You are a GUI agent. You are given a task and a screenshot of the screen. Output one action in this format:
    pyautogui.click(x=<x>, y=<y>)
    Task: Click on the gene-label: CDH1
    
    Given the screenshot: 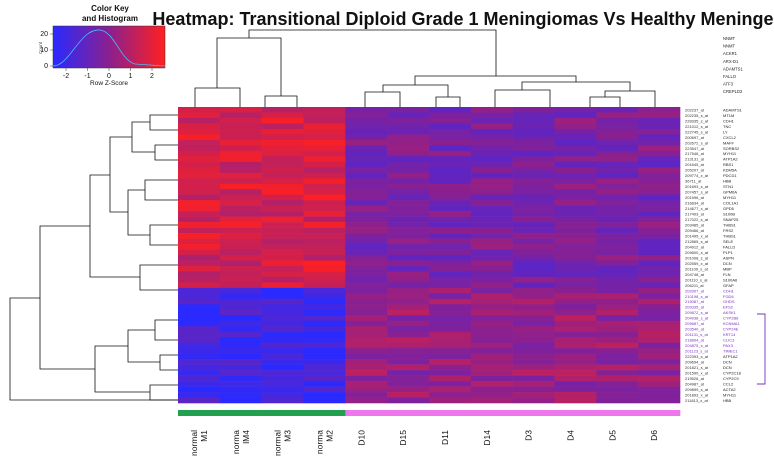 What is the action you would take?
    pyautogui.click(x=729, y=120)
    